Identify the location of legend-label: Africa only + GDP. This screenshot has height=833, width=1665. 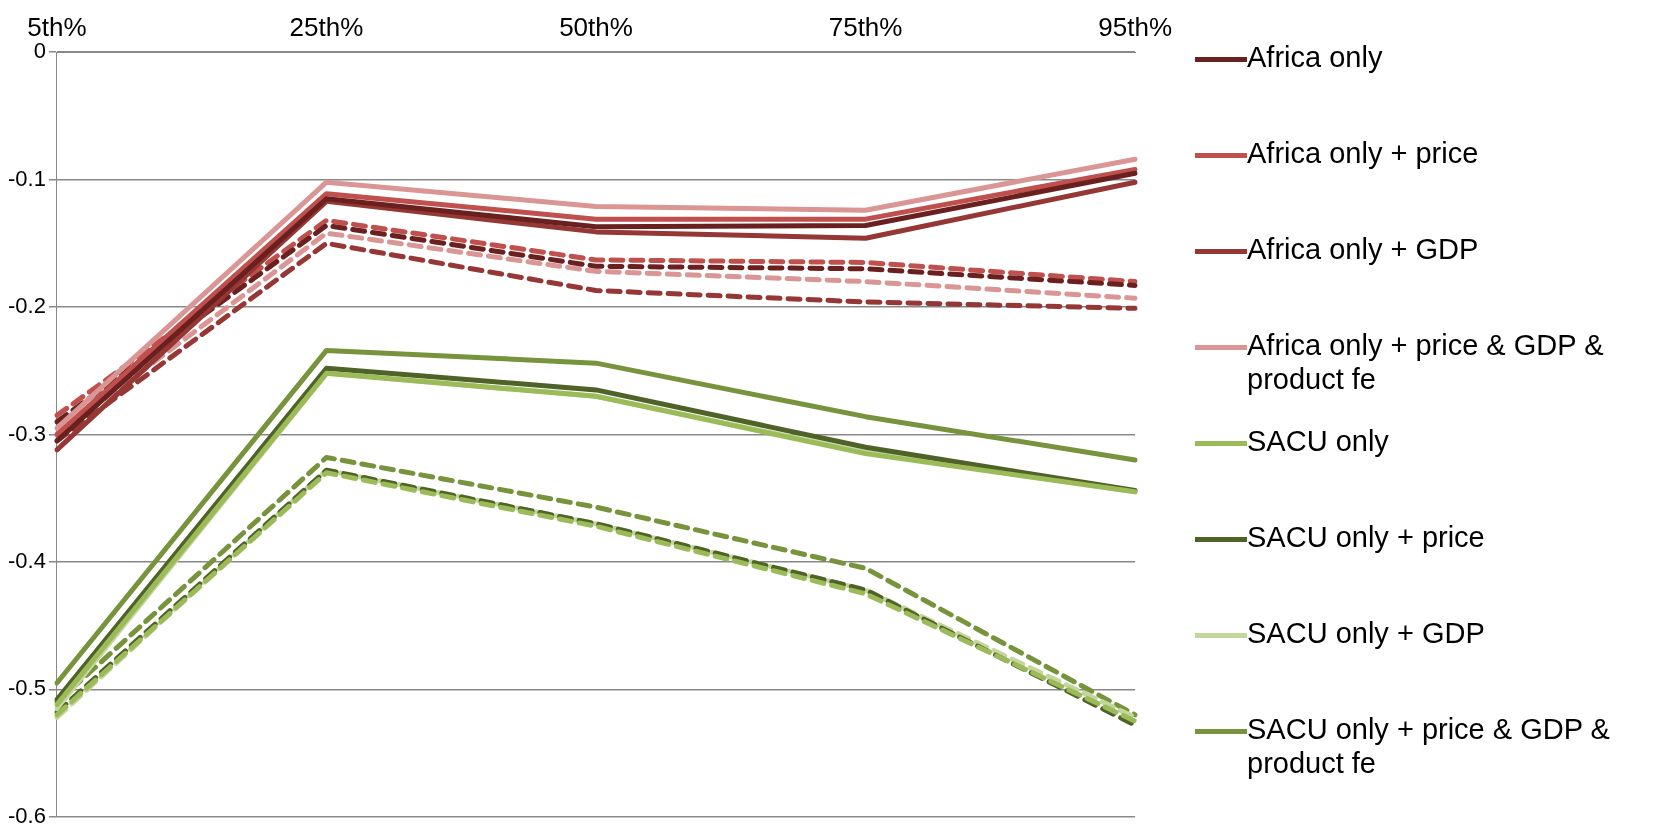
(1363, 249).